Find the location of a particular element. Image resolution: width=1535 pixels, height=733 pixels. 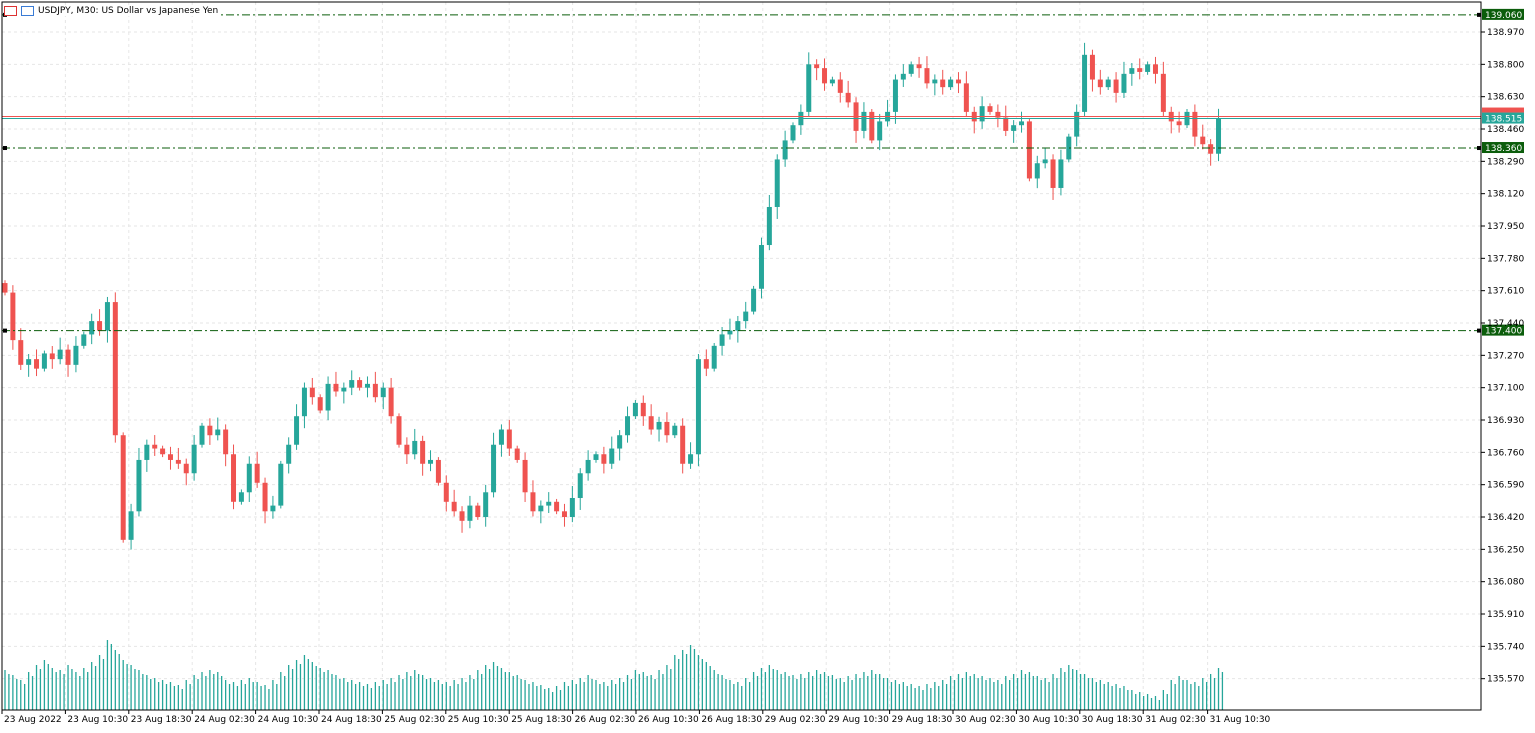

x-tick-label: 29 Aug 02:30 is located at coordinates (795, 720).